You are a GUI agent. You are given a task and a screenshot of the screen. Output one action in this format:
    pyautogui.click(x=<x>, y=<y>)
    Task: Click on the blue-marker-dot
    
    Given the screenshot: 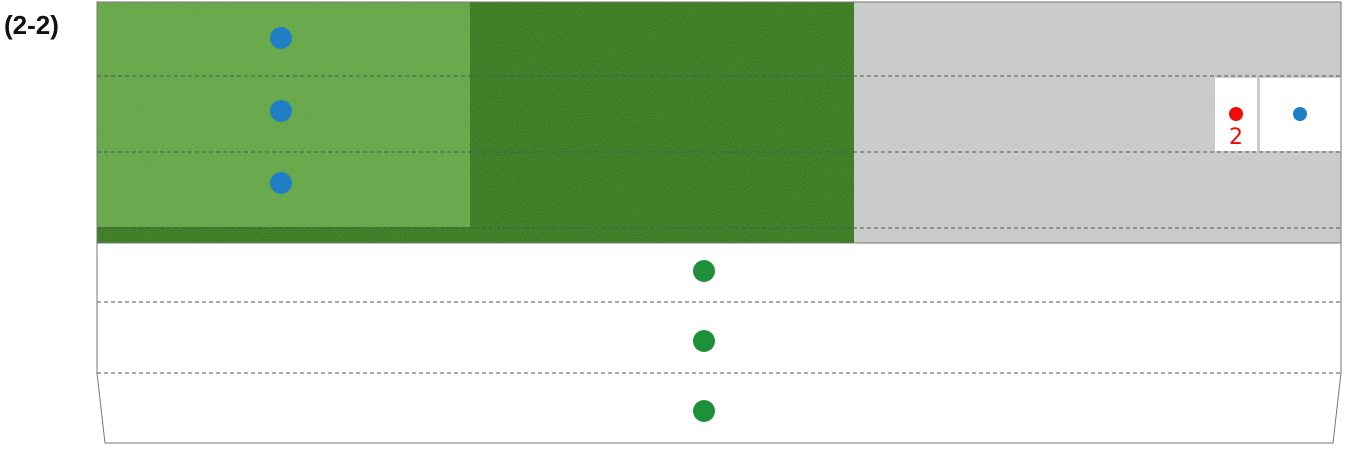 What is the action you would take?
    pyautogui.click(x=1300, y=114)
    